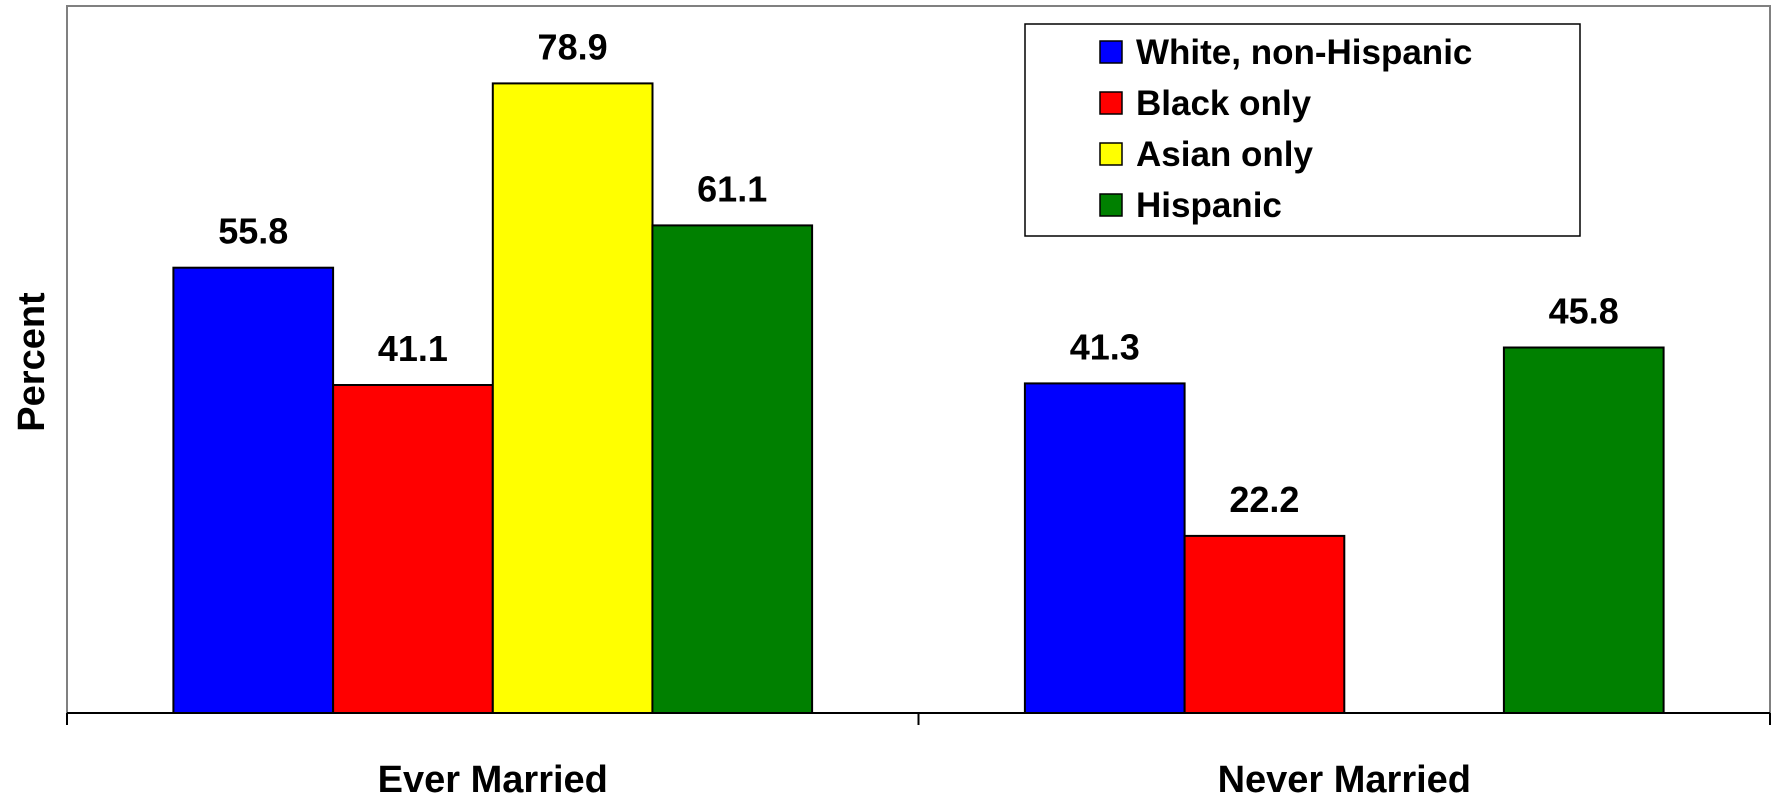 Image resolution: width=1773 pixels, height=795 pixels. I want to click on legend-swatch-black-only, so click(1111, 103).